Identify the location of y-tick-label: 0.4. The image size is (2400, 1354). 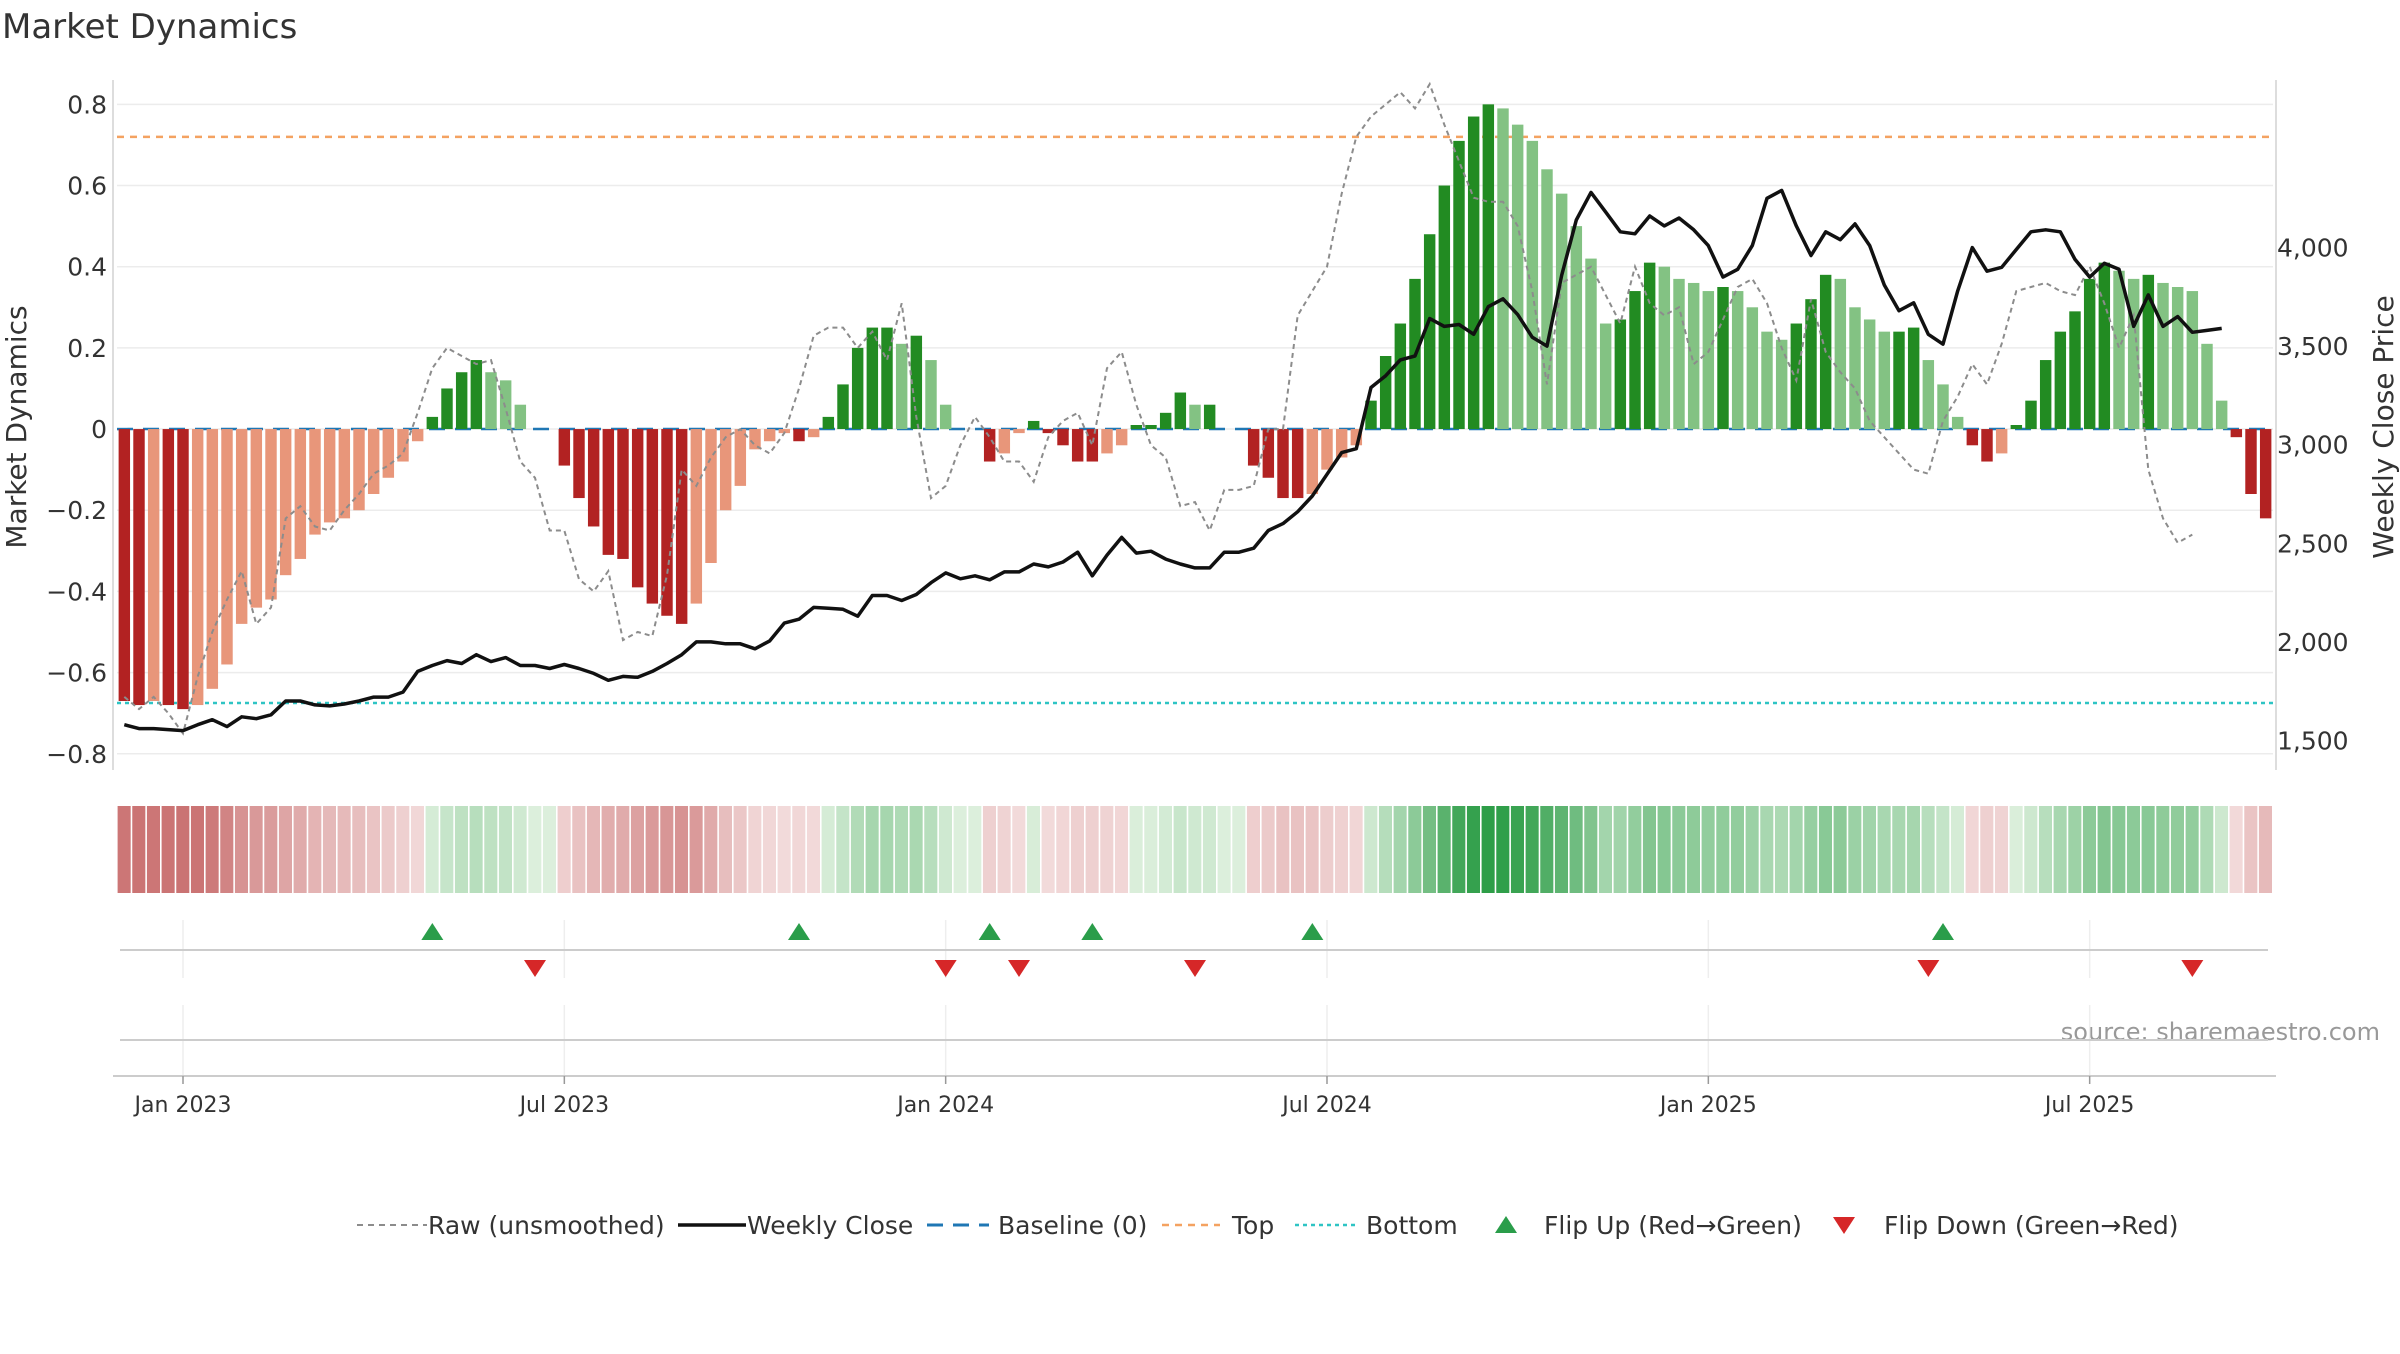
(87, 267).